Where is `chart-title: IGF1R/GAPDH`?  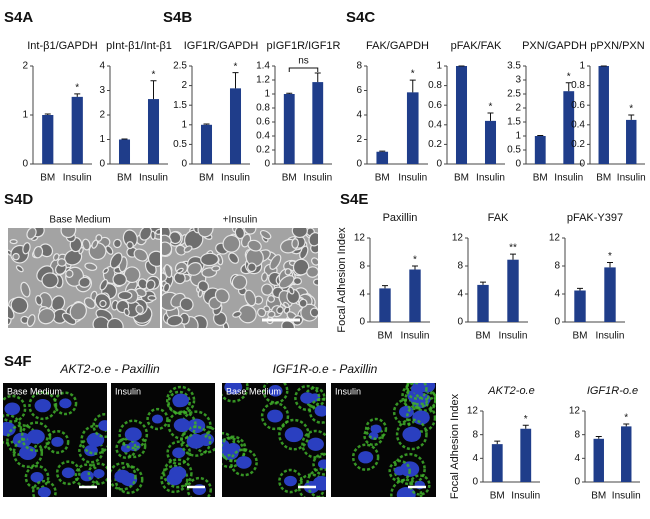 chart-title: IGF1R/GAPDH is located at coordinates (221, 46).